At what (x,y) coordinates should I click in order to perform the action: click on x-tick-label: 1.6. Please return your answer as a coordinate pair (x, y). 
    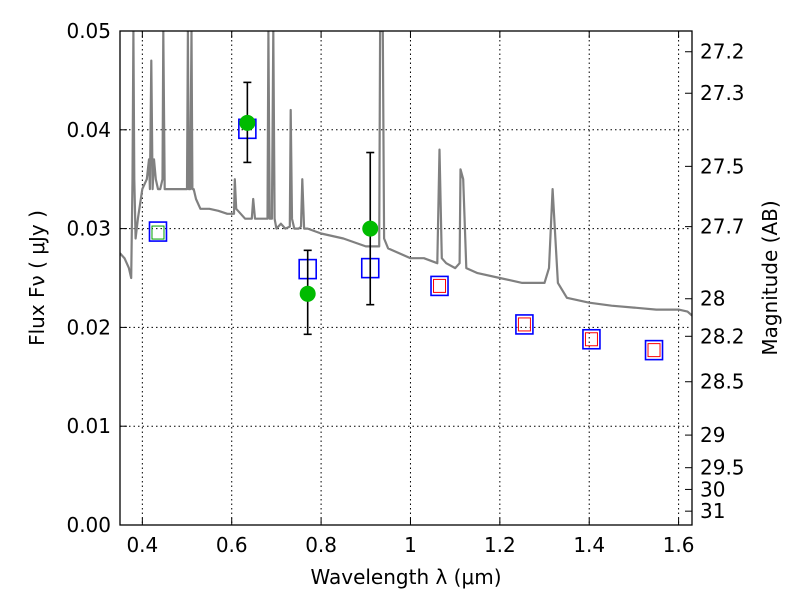
    Looking at the image, I should click on (679, 545).